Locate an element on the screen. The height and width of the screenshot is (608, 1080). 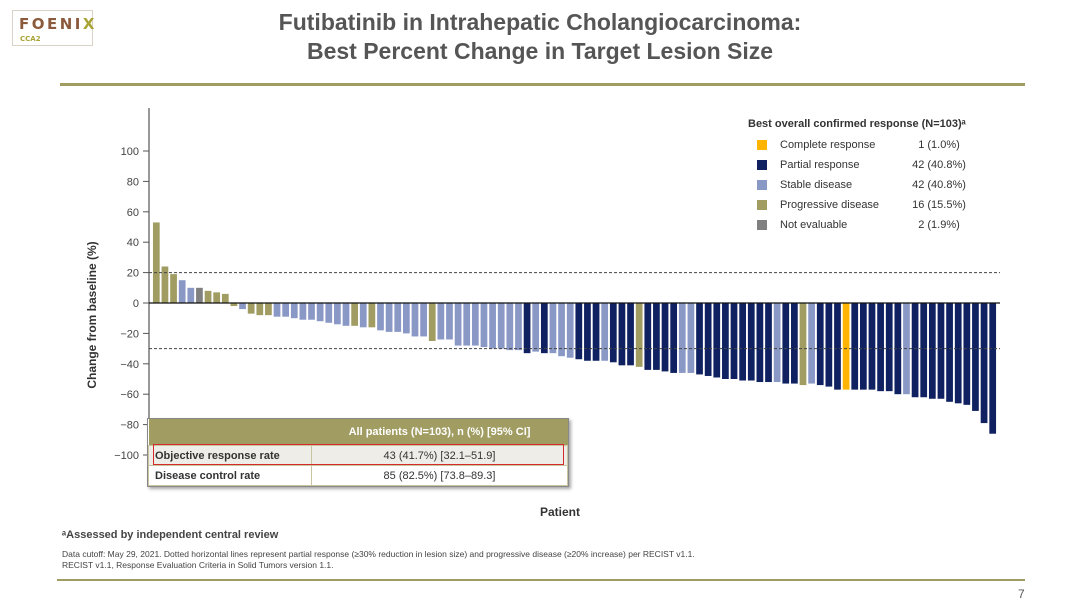
bar-cr is located at coordinates (846, 346).